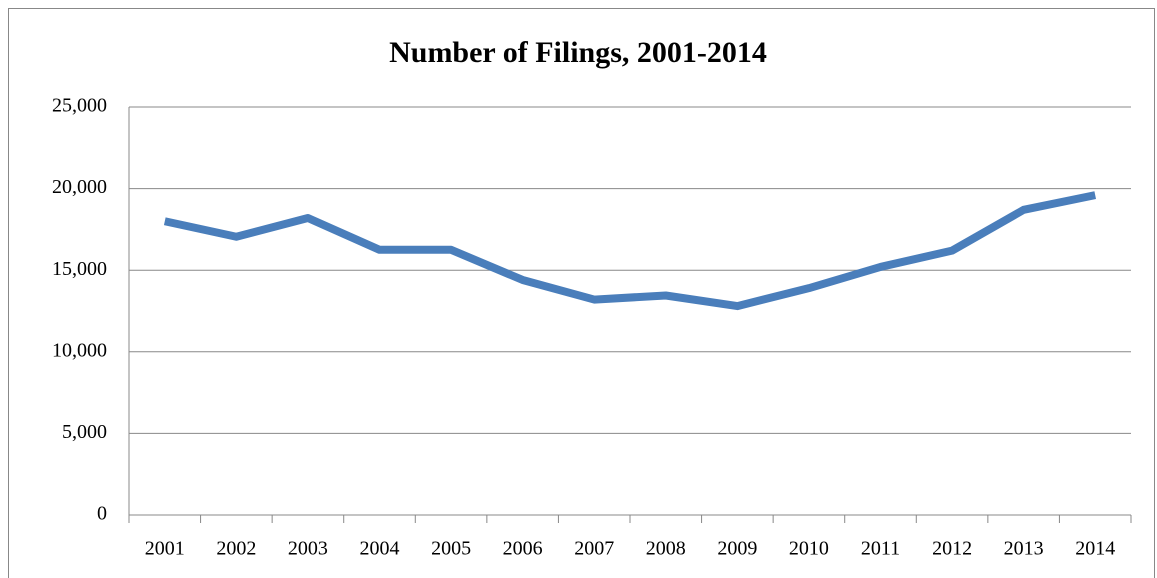 Image resolution: width=1157 pixels, height=578 pixels. I want to click on x-tick-label: 2004, so click(380, 549).